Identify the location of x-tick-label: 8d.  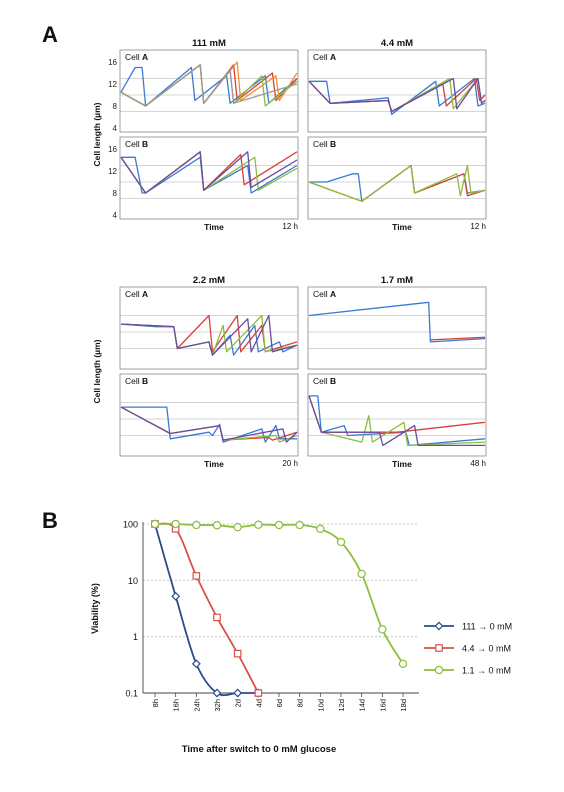
(300, 703).